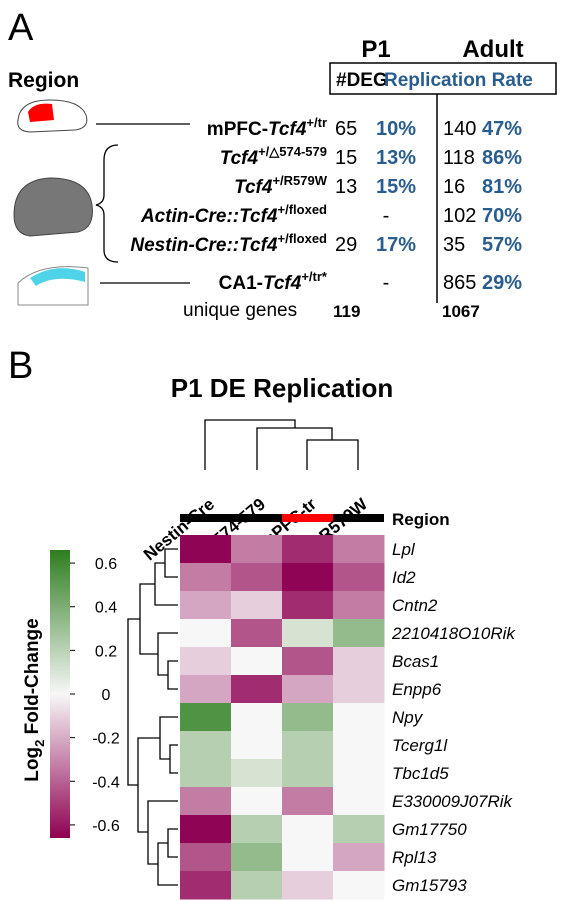 This screenshot has width=563, height=900. I want to click on label-prefix: CA1-, so click(241, 283).